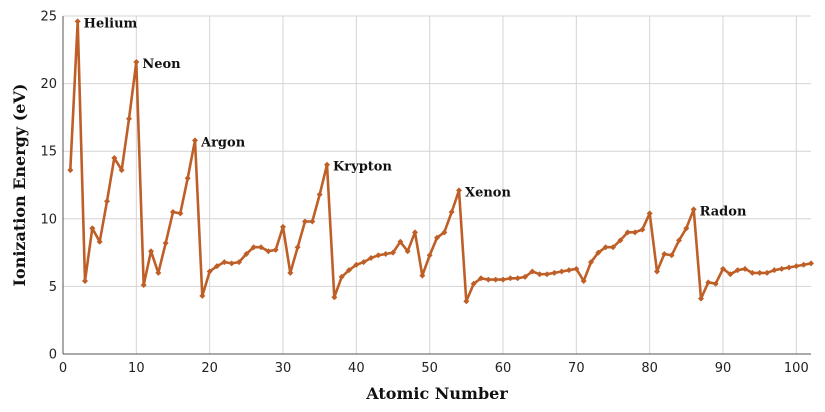  What do you see at coordinates (48, 152) in the screenshot?
I see `y-tick-label: 15` at bounding box center [48, 152].